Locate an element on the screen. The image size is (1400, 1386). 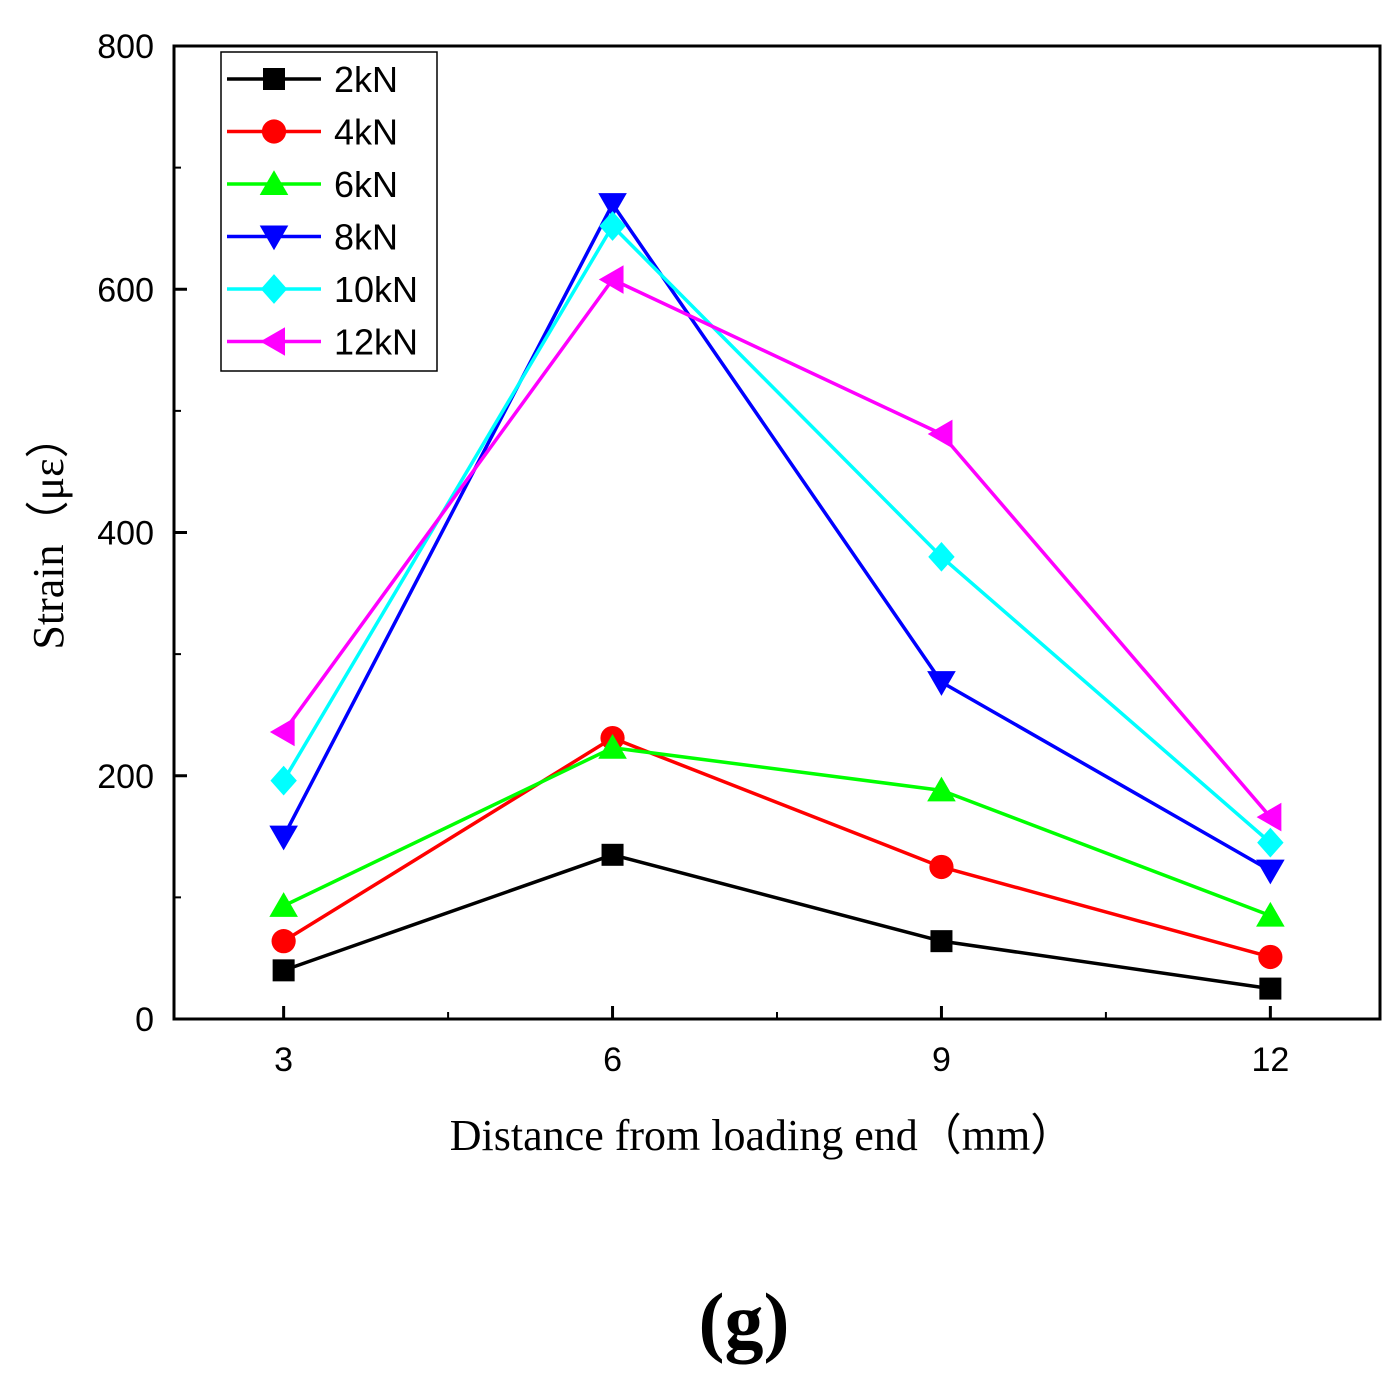
x-tick-label: 9 is located at coordinates (941, 1060).